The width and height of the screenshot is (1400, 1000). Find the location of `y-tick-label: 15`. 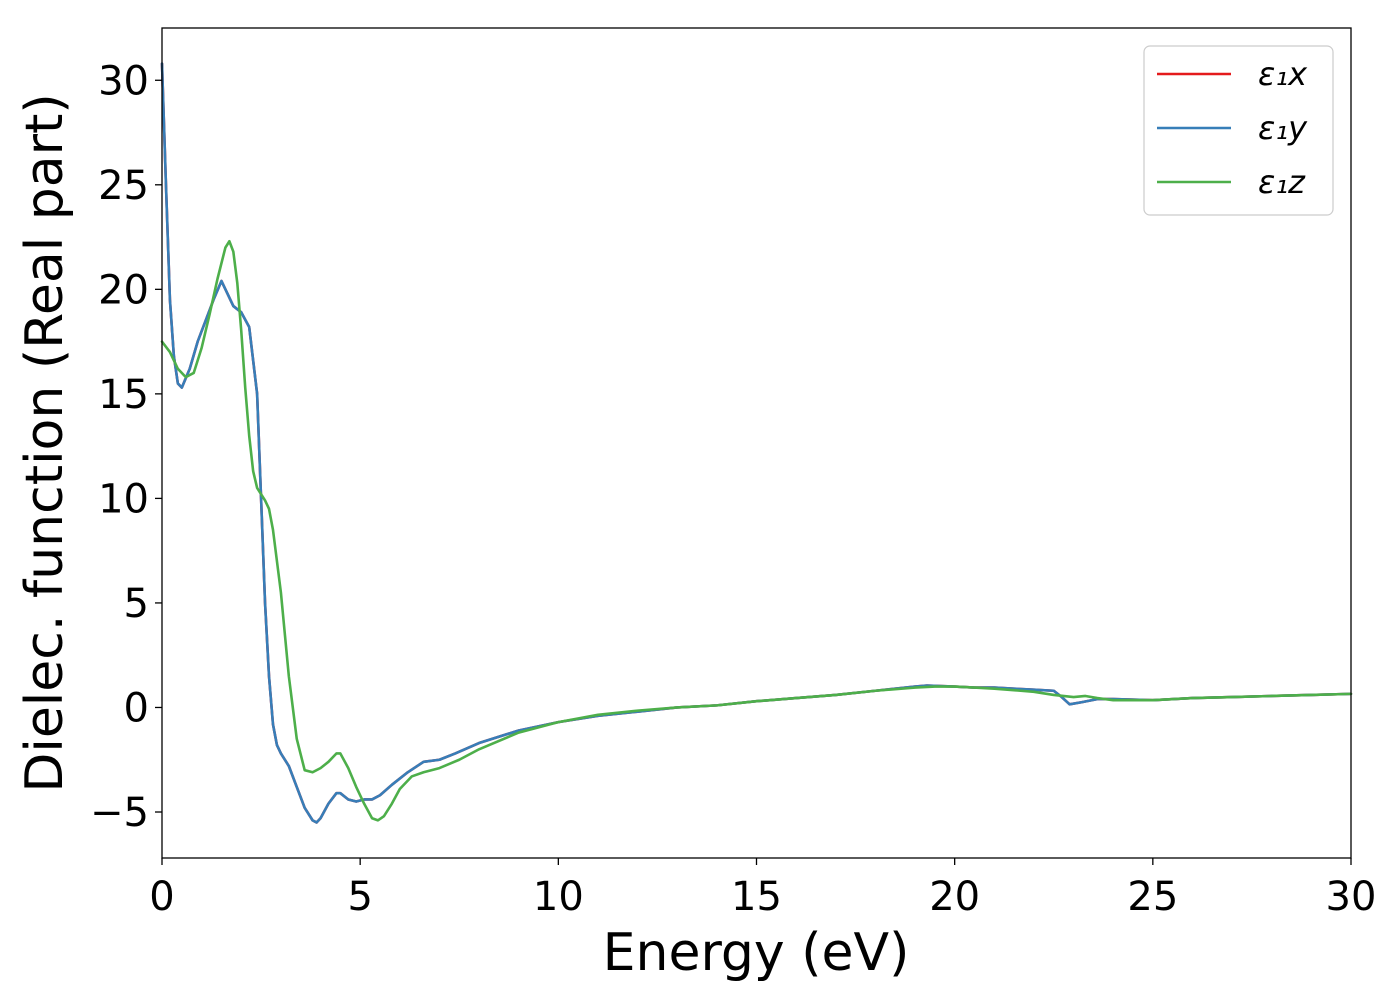

y-tick-label: 15 is located at coordinates (123, 395).